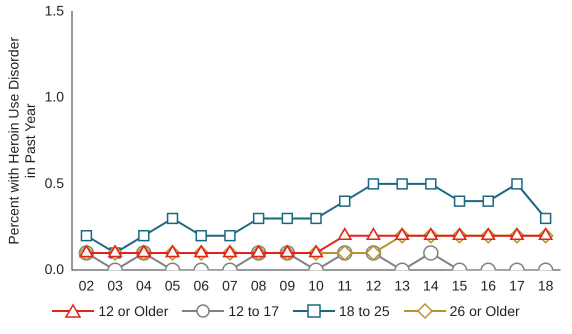 Image resolution: width=572 pixels, height=334 pixels. Describe the element at coordinates (86, 285) in the screenshot. I see `x-tick-label: 02` at that location.